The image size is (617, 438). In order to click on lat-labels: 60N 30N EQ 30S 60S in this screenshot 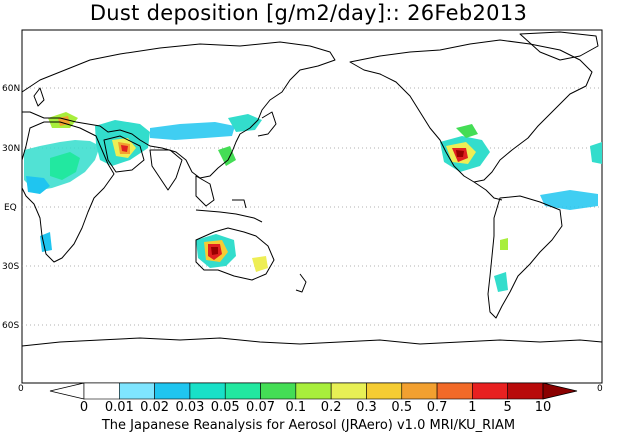, I will do `click(11, 207)`.